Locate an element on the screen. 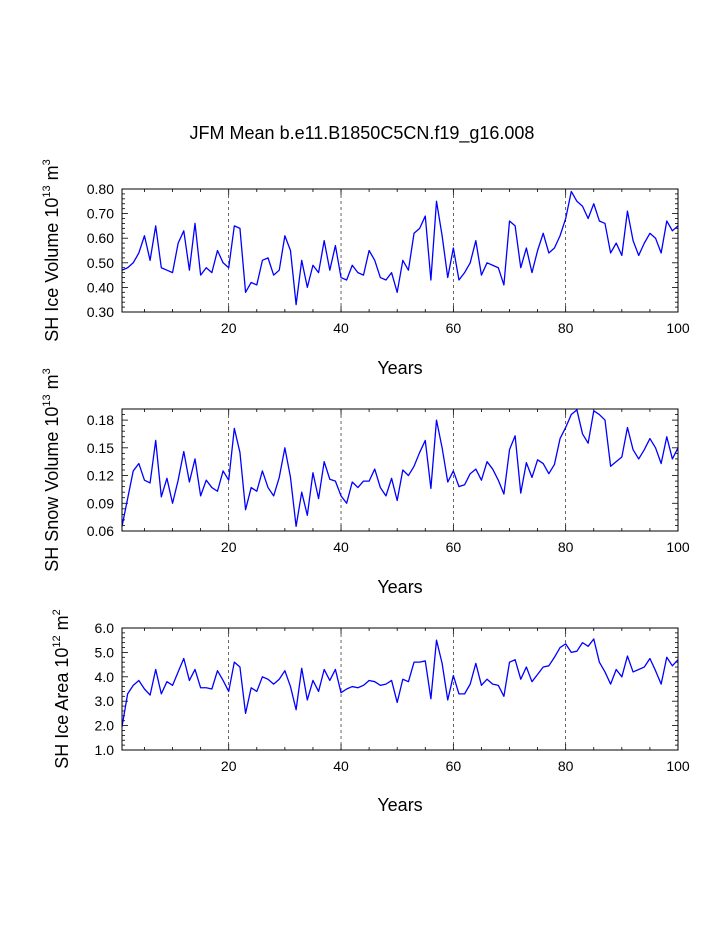  chart-0-xtick-label-100: 100 is located at coordinates (678, 328).